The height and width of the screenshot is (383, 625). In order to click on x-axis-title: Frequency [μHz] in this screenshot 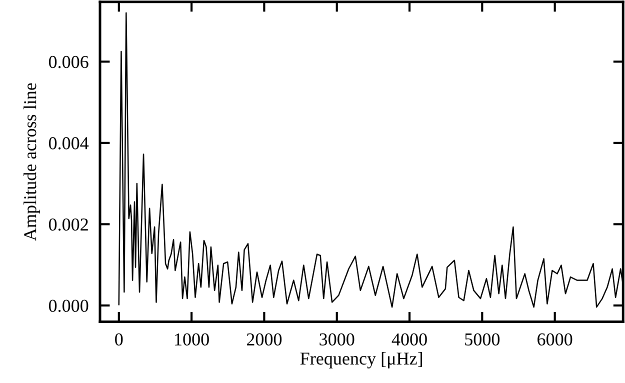, I will do `click(361, 360)`.